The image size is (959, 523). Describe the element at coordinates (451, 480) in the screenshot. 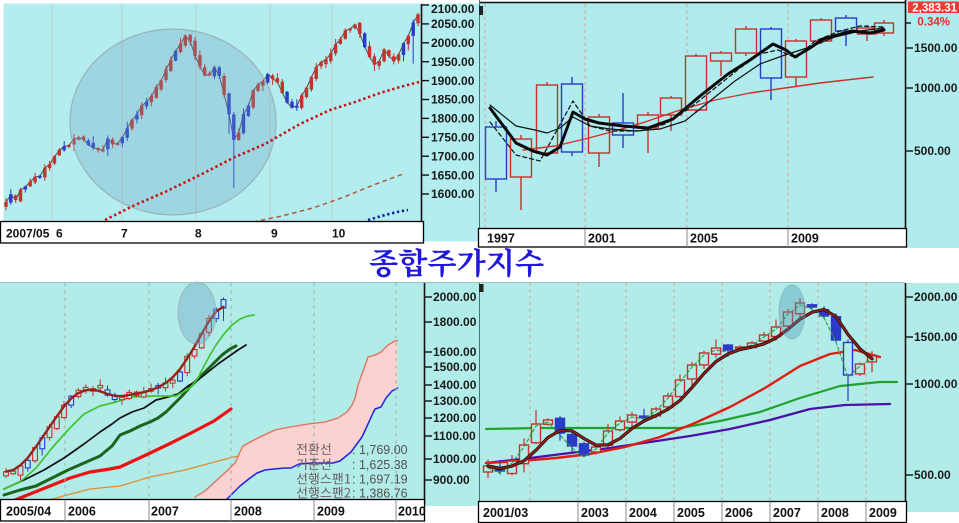

I see `svg-text: 900.00` at that location.